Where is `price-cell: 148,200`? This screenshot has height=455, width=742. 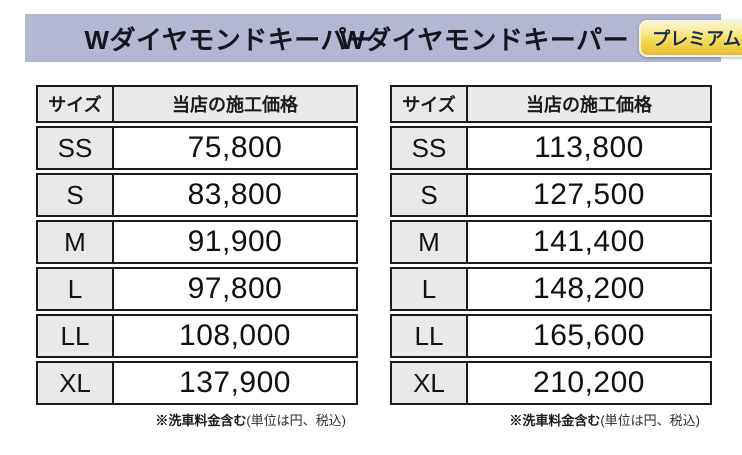 price-cell: 148,200 is located at coordinates (589, 289).